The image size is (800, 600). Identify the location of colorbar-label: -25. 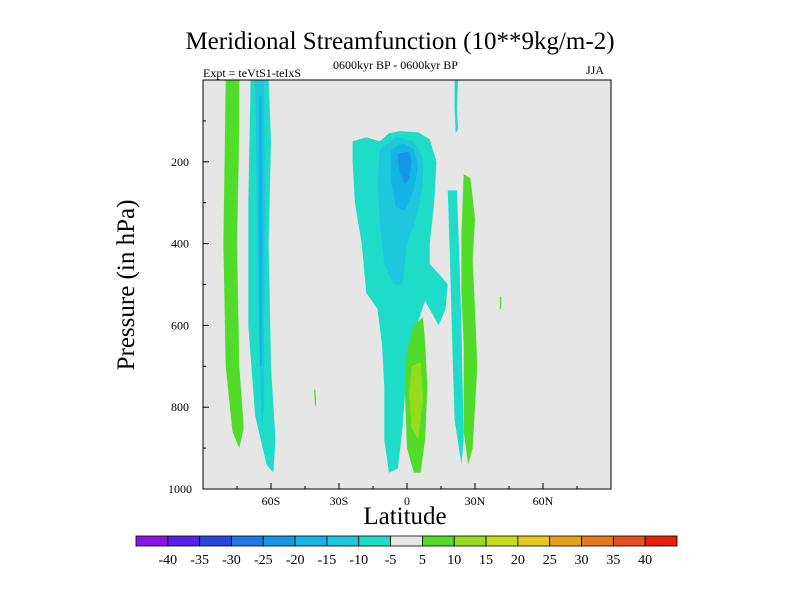
(263, 560).